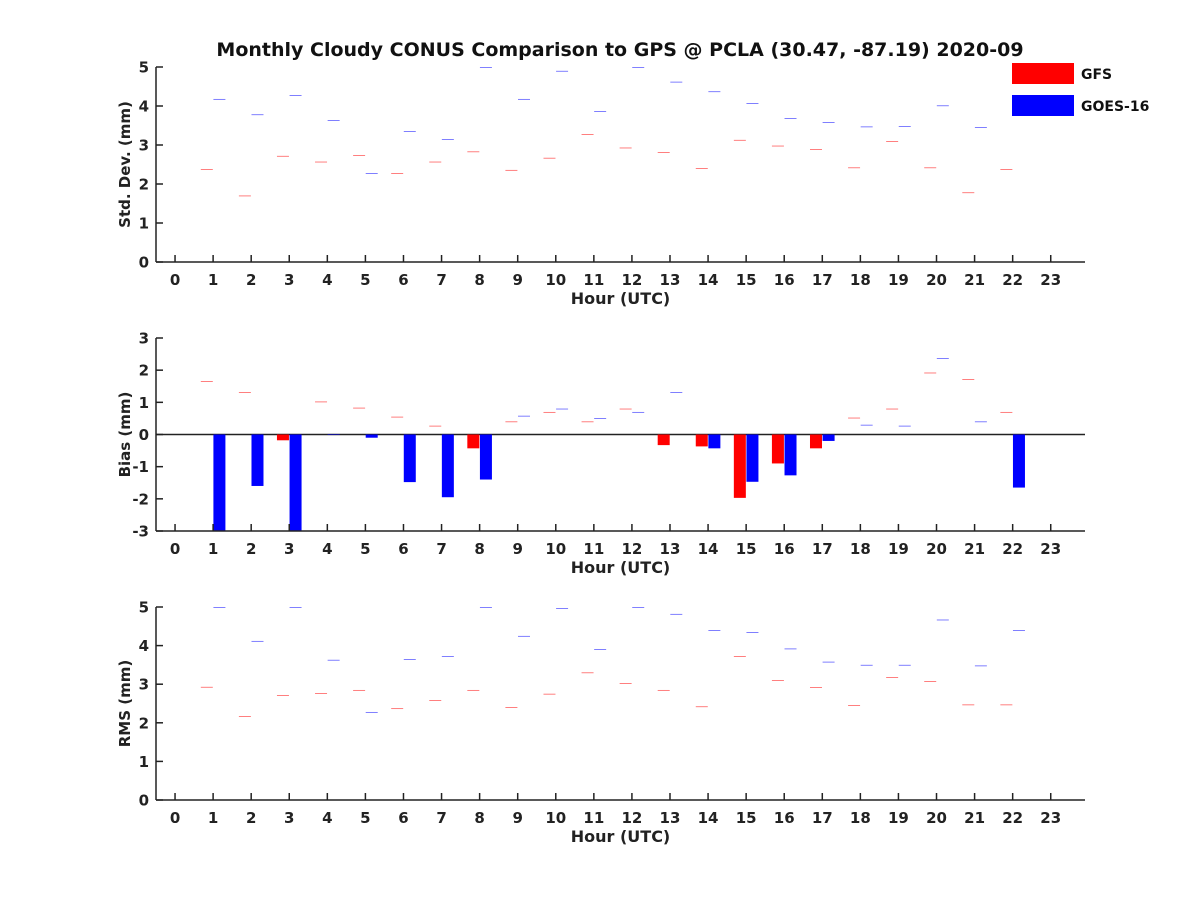 The height and width of the screenshot is (900, 1200). Describe the element at coordinates (1096, 75) in the screenshot. I see `legend-label-gfs: GFS` at that location.